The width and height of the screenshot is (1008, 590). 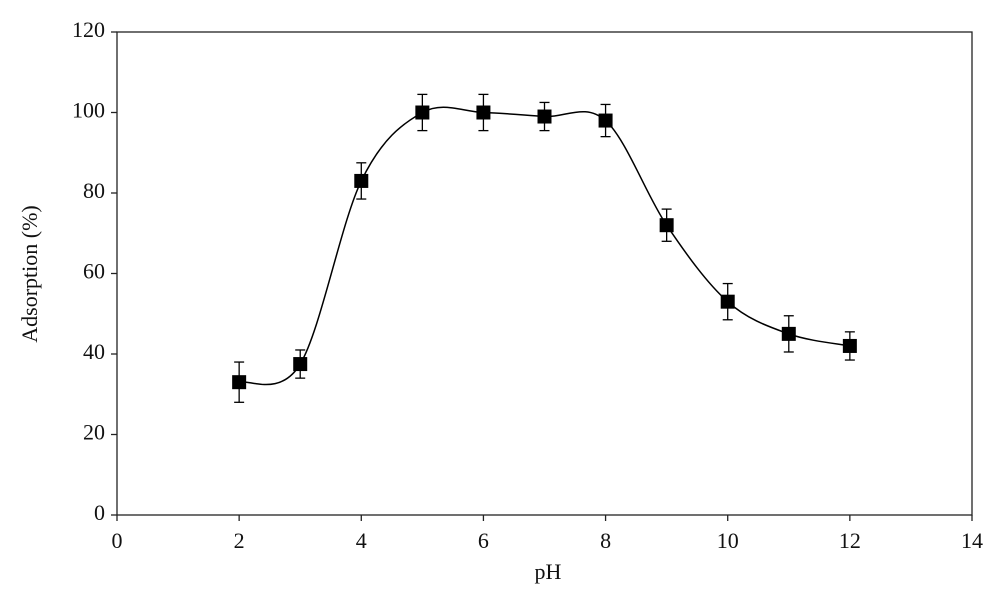 I want to click on x-tick-label: 12, so click(x=850, y=540).